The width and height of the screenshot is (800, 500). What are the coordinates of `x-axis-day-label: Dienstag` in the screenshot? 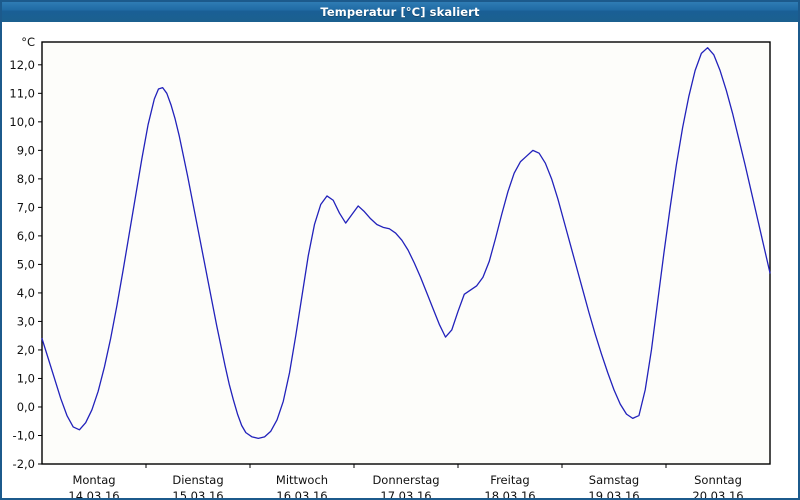 It's located at (197, 480).